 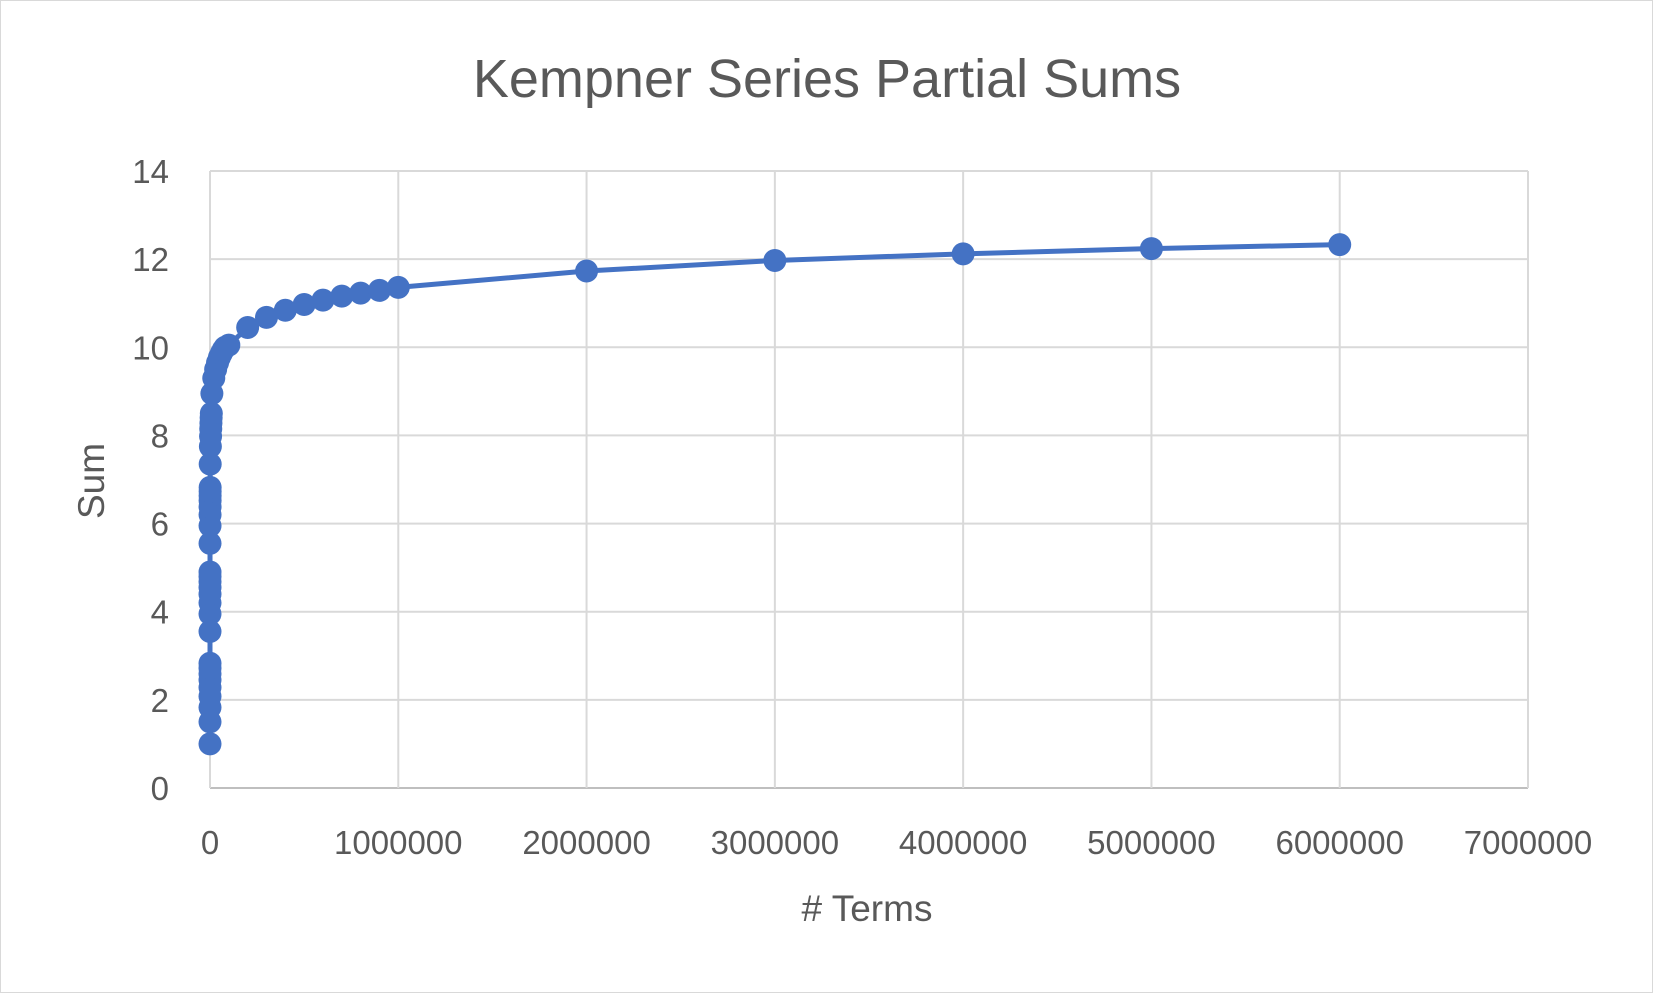 I want to click on x-tick-label: 3000000, so click(x=775, y=842).